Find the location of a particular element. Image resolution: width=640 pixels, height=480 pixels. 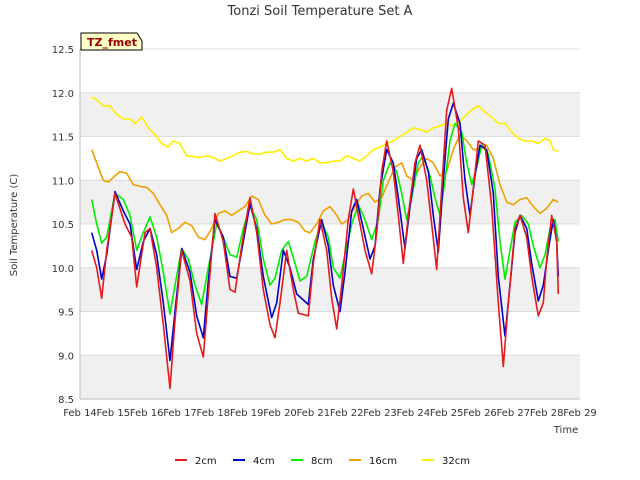

station-badge: TZ_fmet is located at coordinates (111, 41).